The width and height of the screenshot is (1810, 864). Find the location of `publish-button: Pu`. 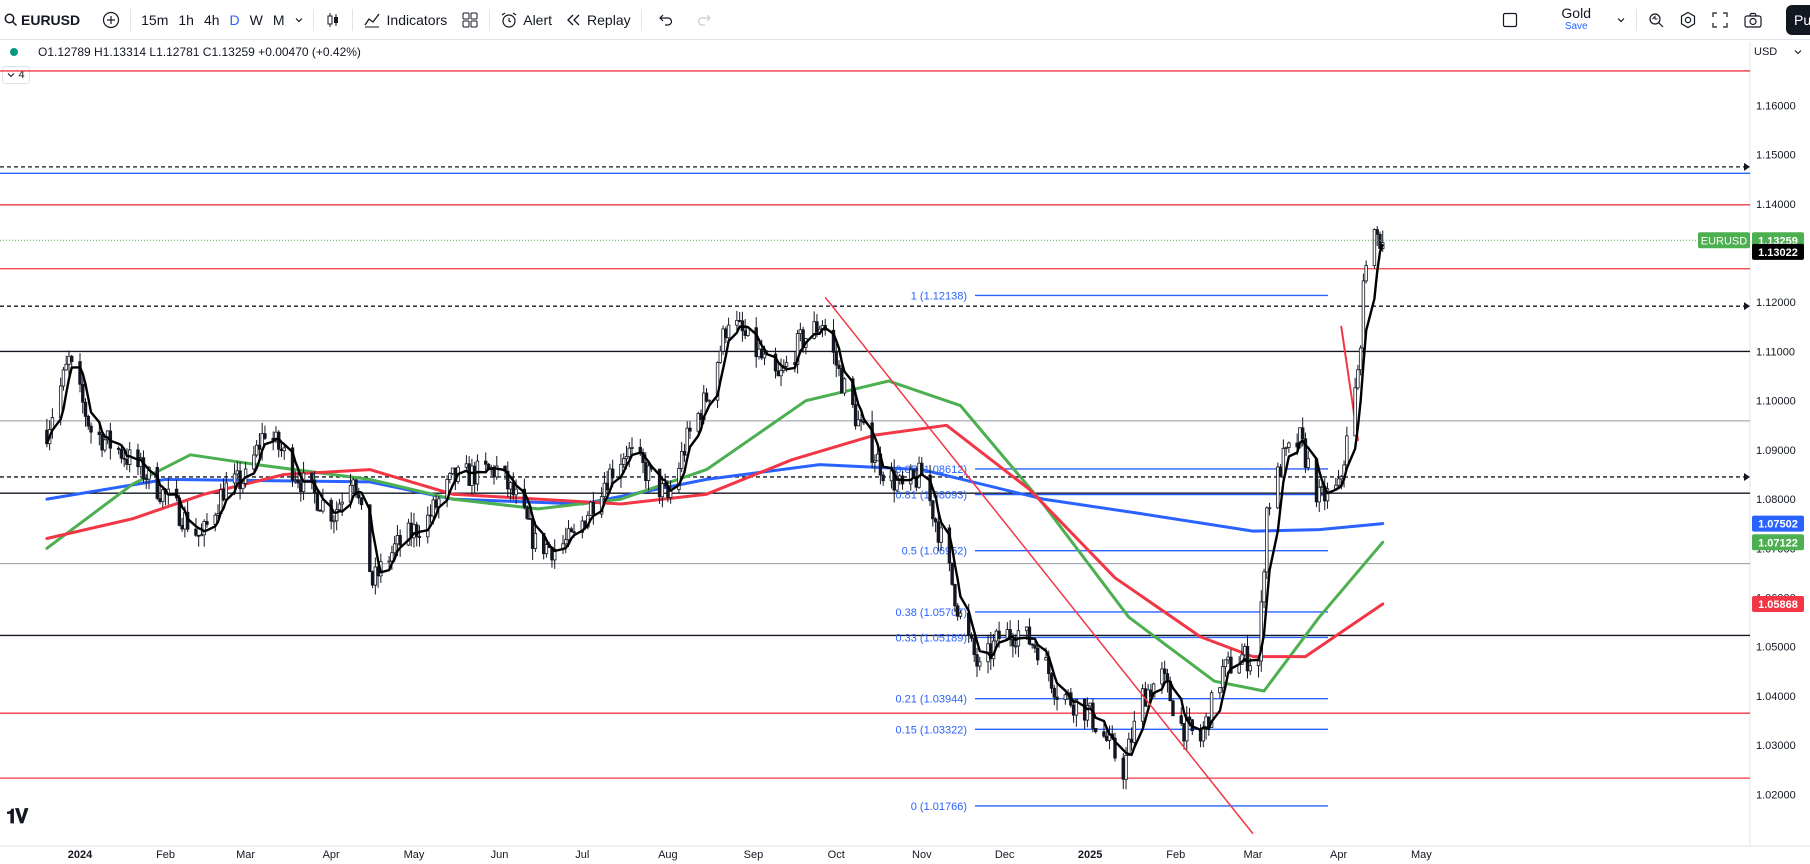

publish-button: Pu is located at coordinates (1798, 20).